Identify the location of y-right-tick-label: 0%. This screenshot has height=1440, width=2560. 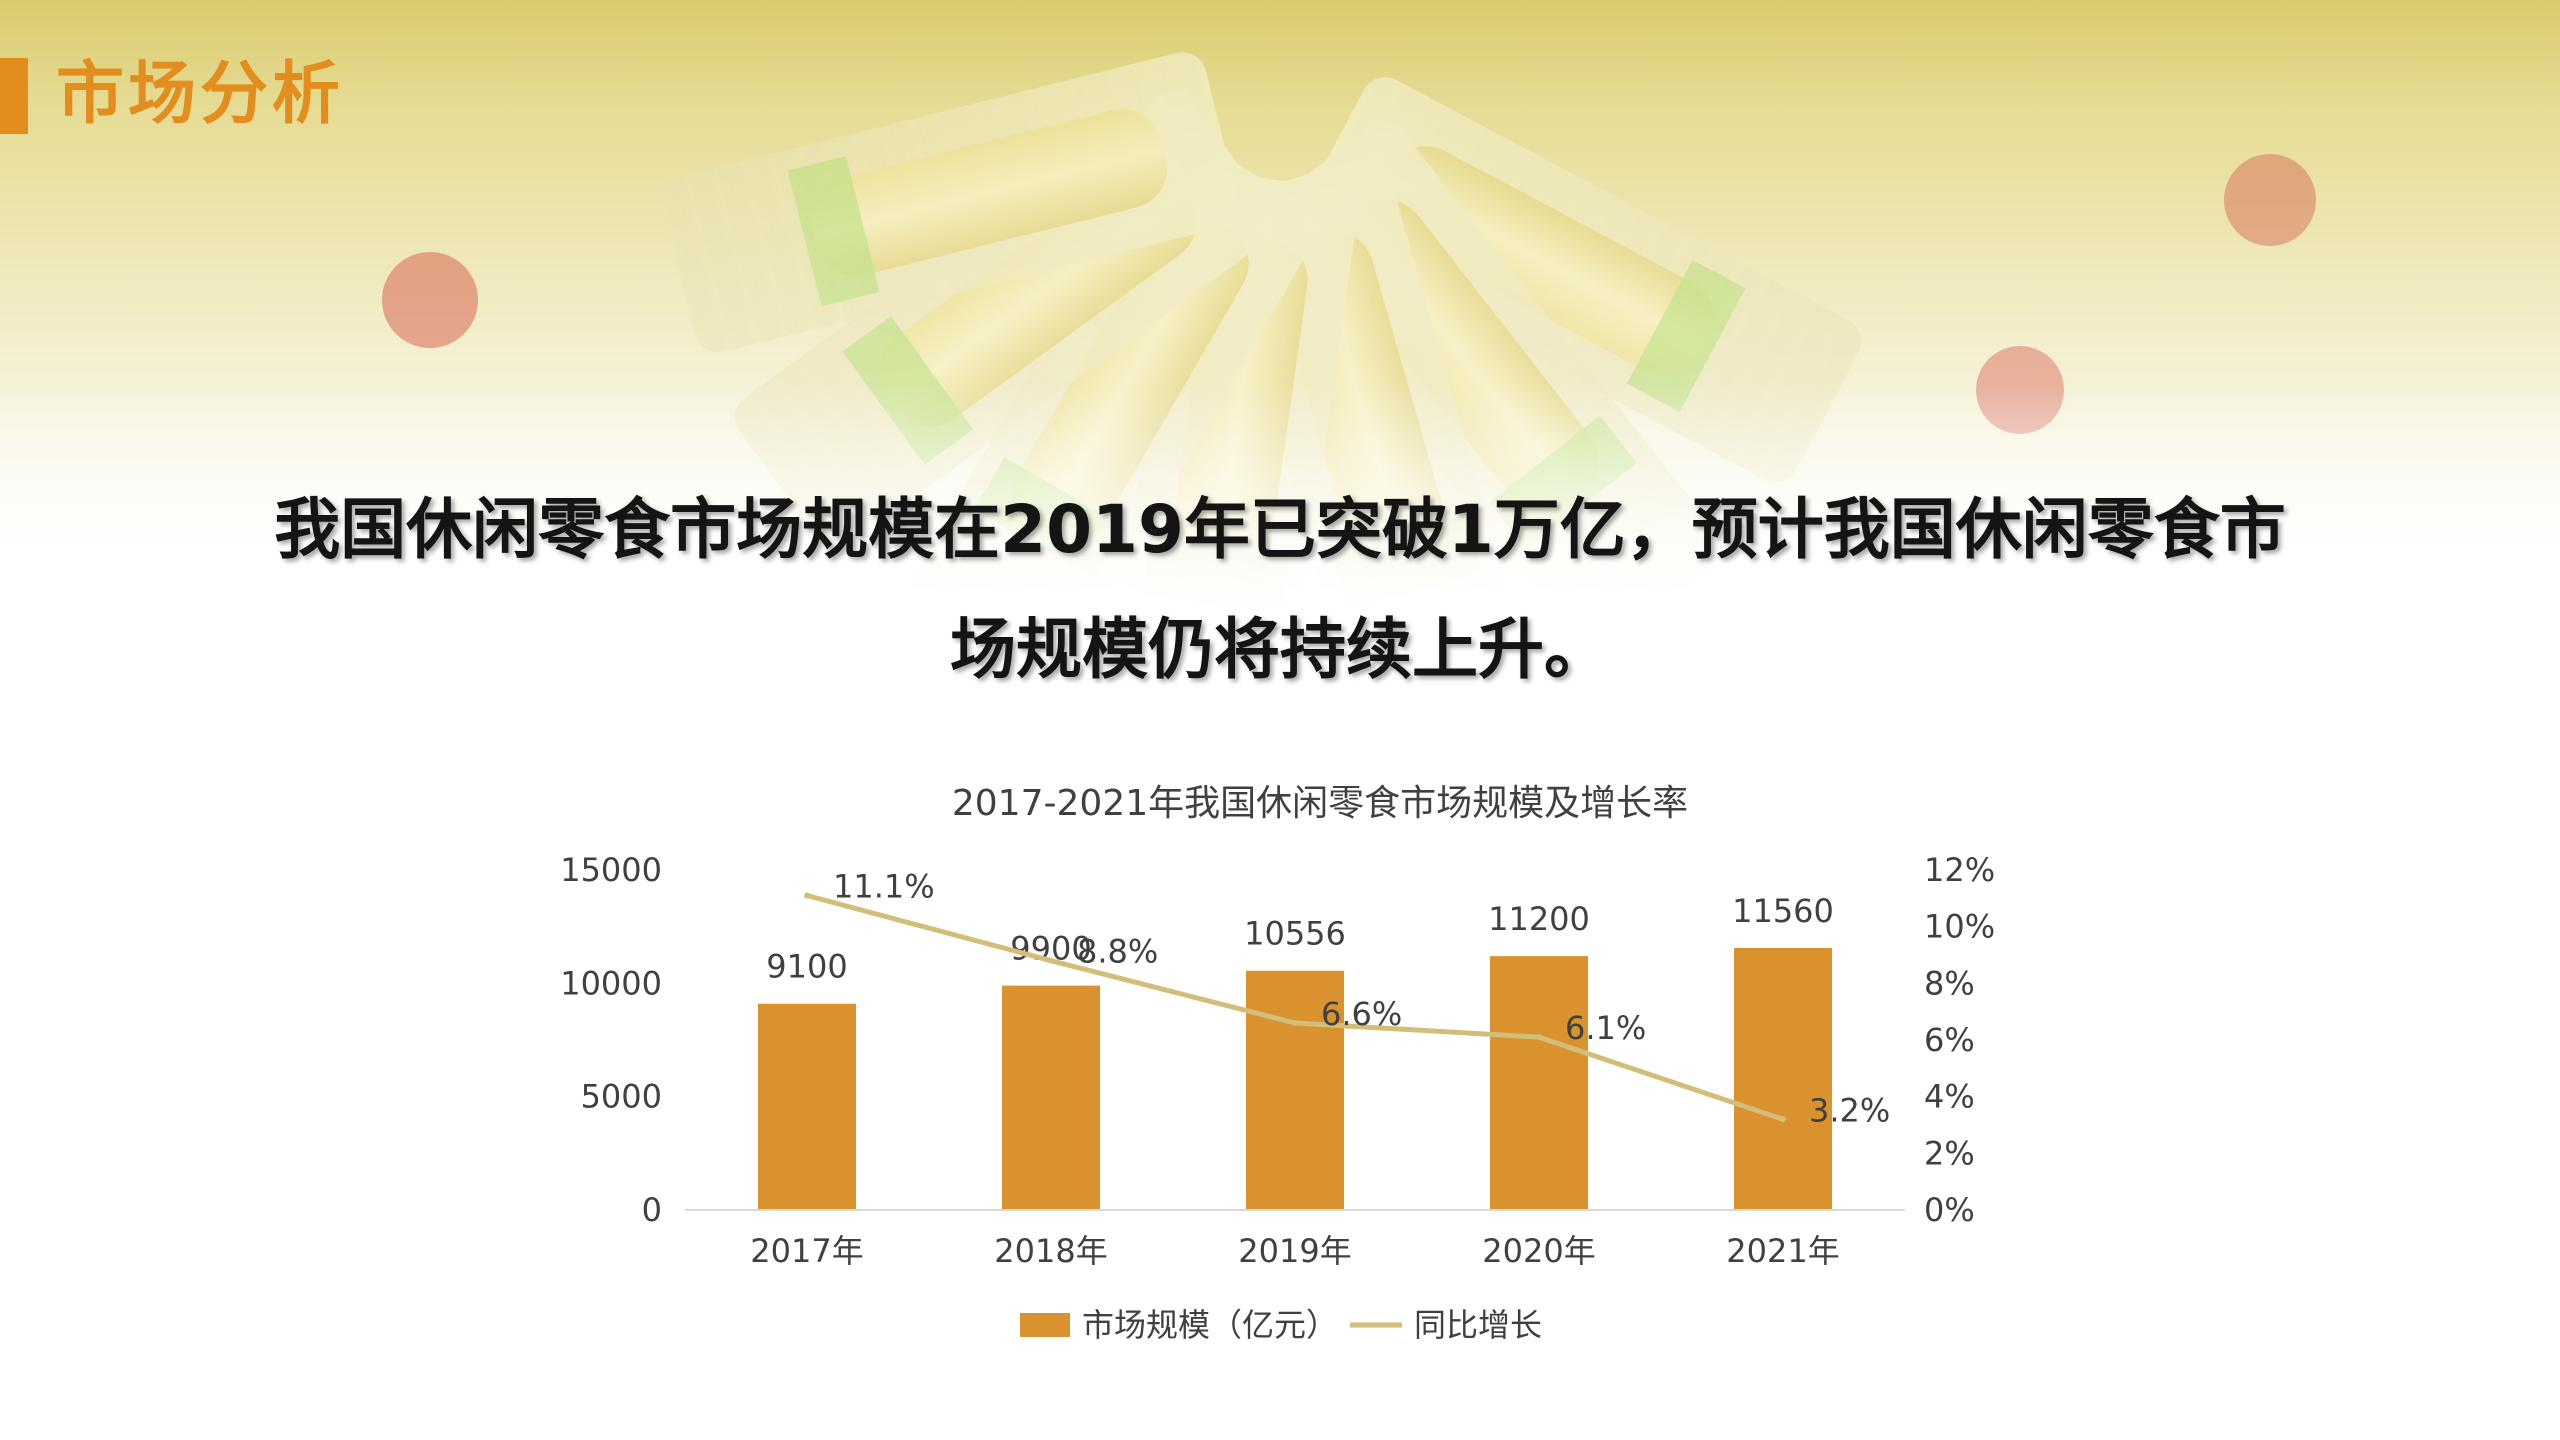
(1949, 1210).